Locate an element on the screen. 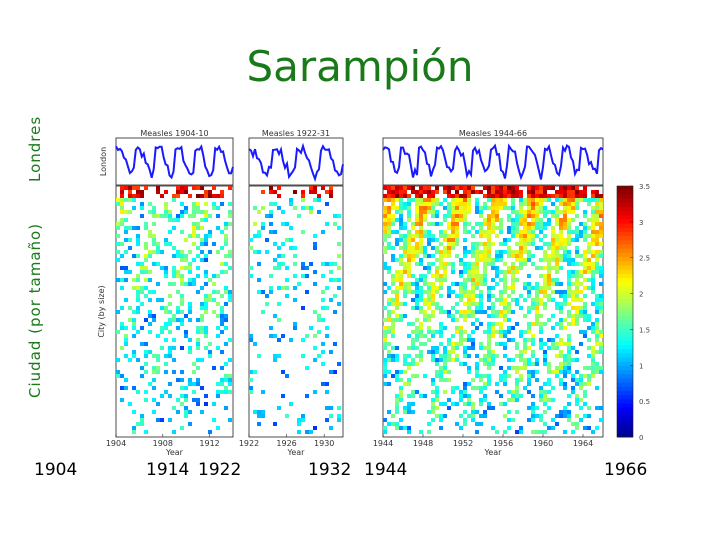 Image resolution: width=720 pixels, height=540 pixels. x-tick-label: 1944 is located at coordinates (383, 443).